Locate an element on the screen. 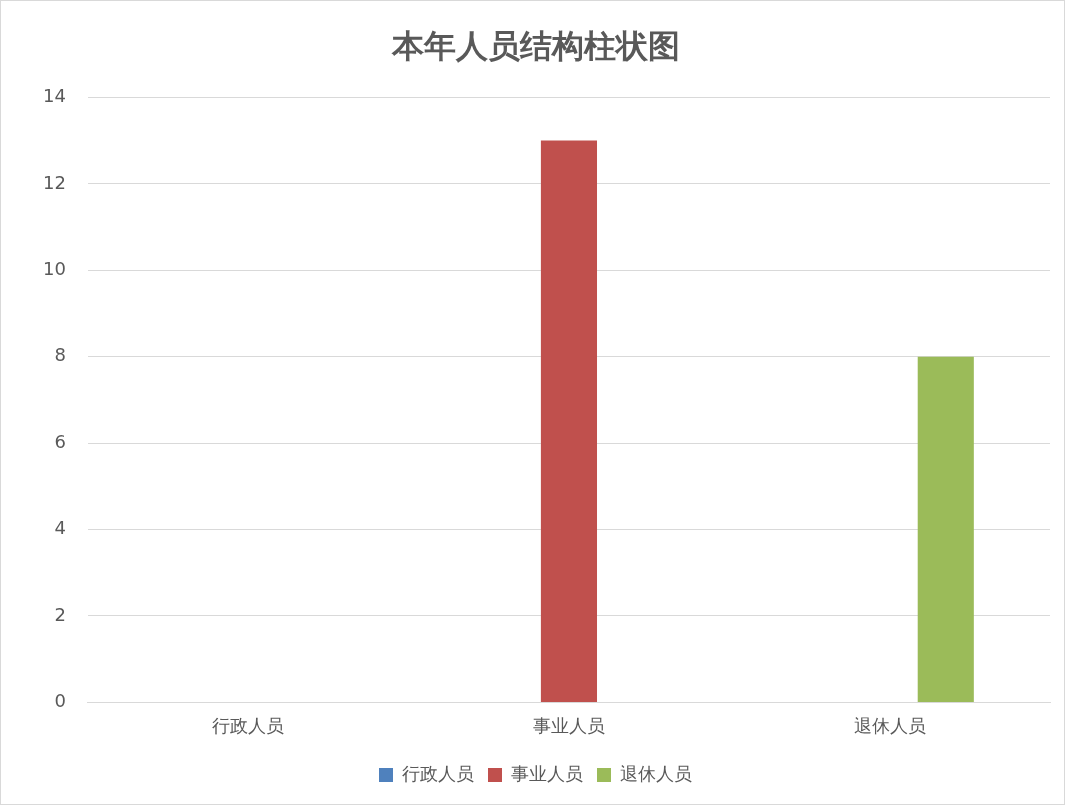 This screenshot has height=805, width=1065. y-tick-label: 10 is located at coordinates (54, 268).